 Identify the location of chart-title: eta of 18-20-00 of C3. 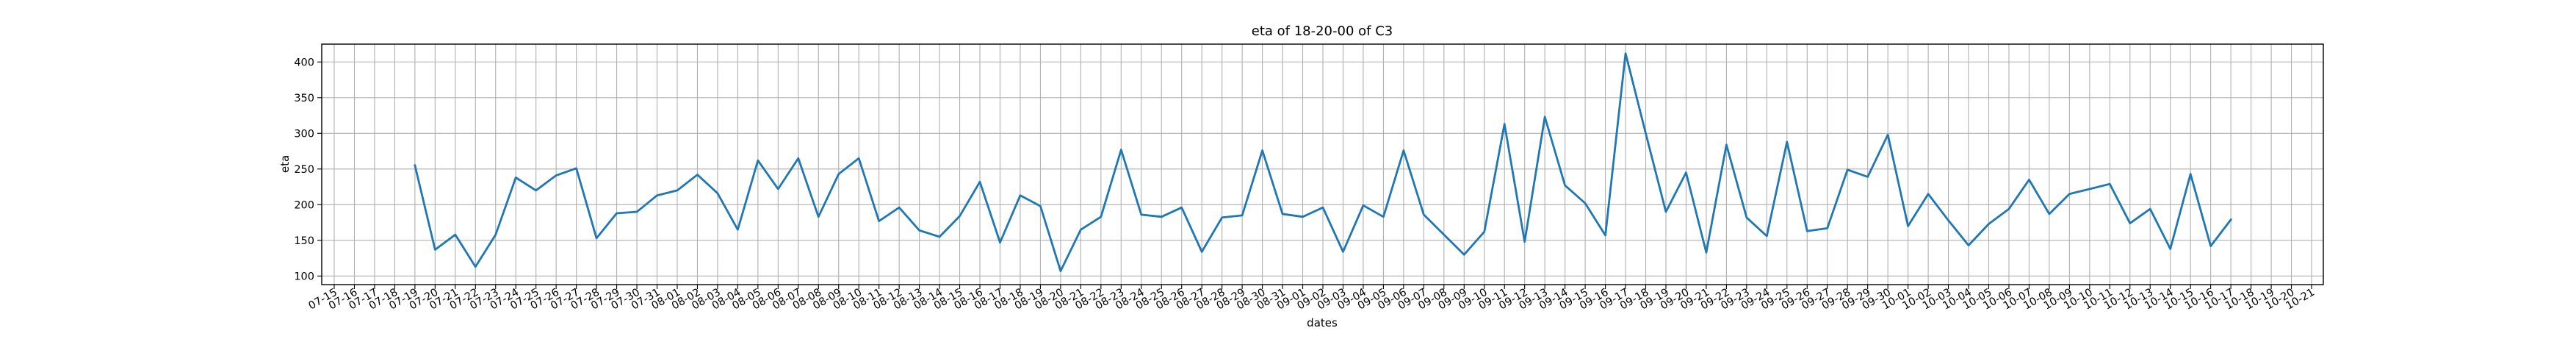
(1323, 31).